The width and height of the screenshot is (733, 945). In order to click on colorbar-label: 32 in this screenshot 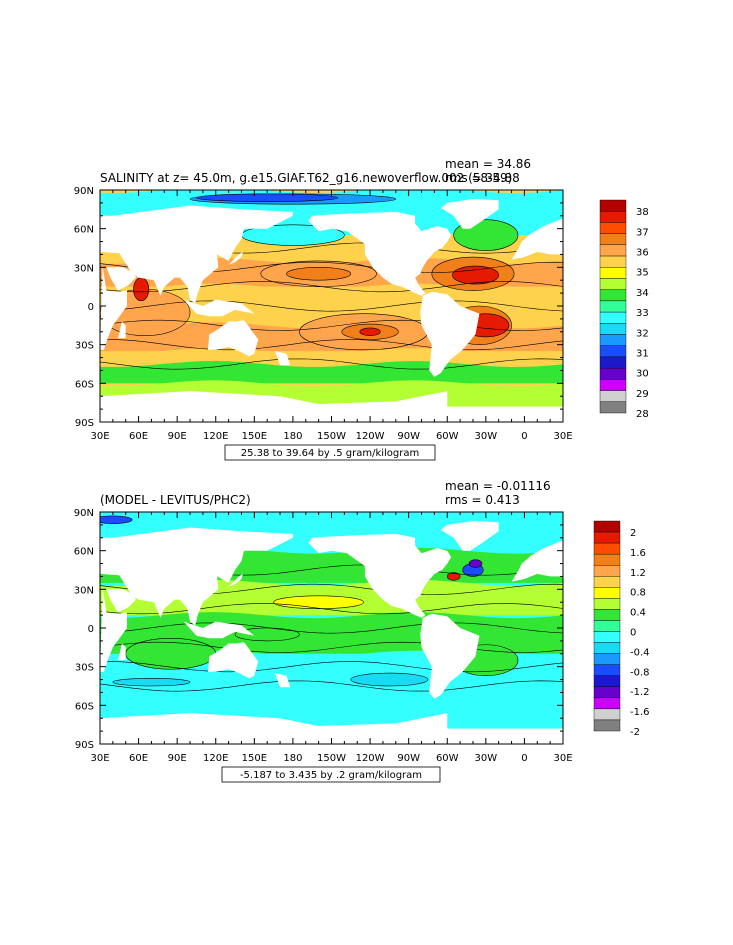, I will do `click(642, 333)`.